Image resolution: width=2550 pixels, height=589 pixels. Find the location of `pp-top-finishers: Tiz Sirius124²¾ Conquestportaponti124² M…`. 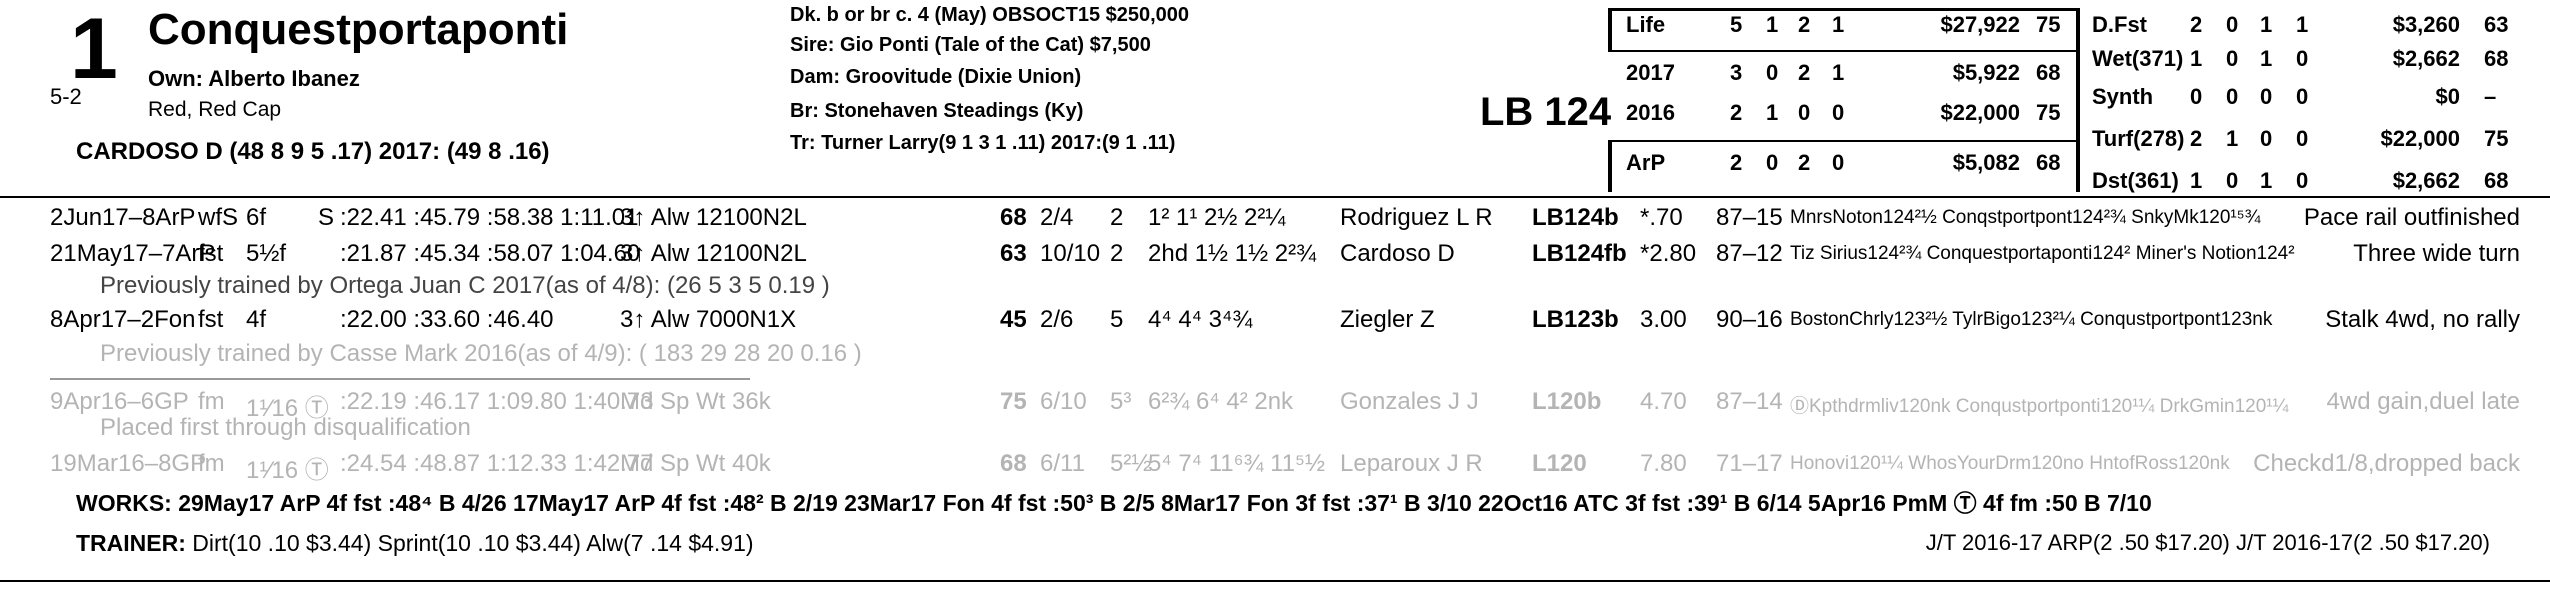

pp-top-finishers: Tiz Sirius124²¾ Conquestportaponti124² M… is located at coordinates (2042, 253).